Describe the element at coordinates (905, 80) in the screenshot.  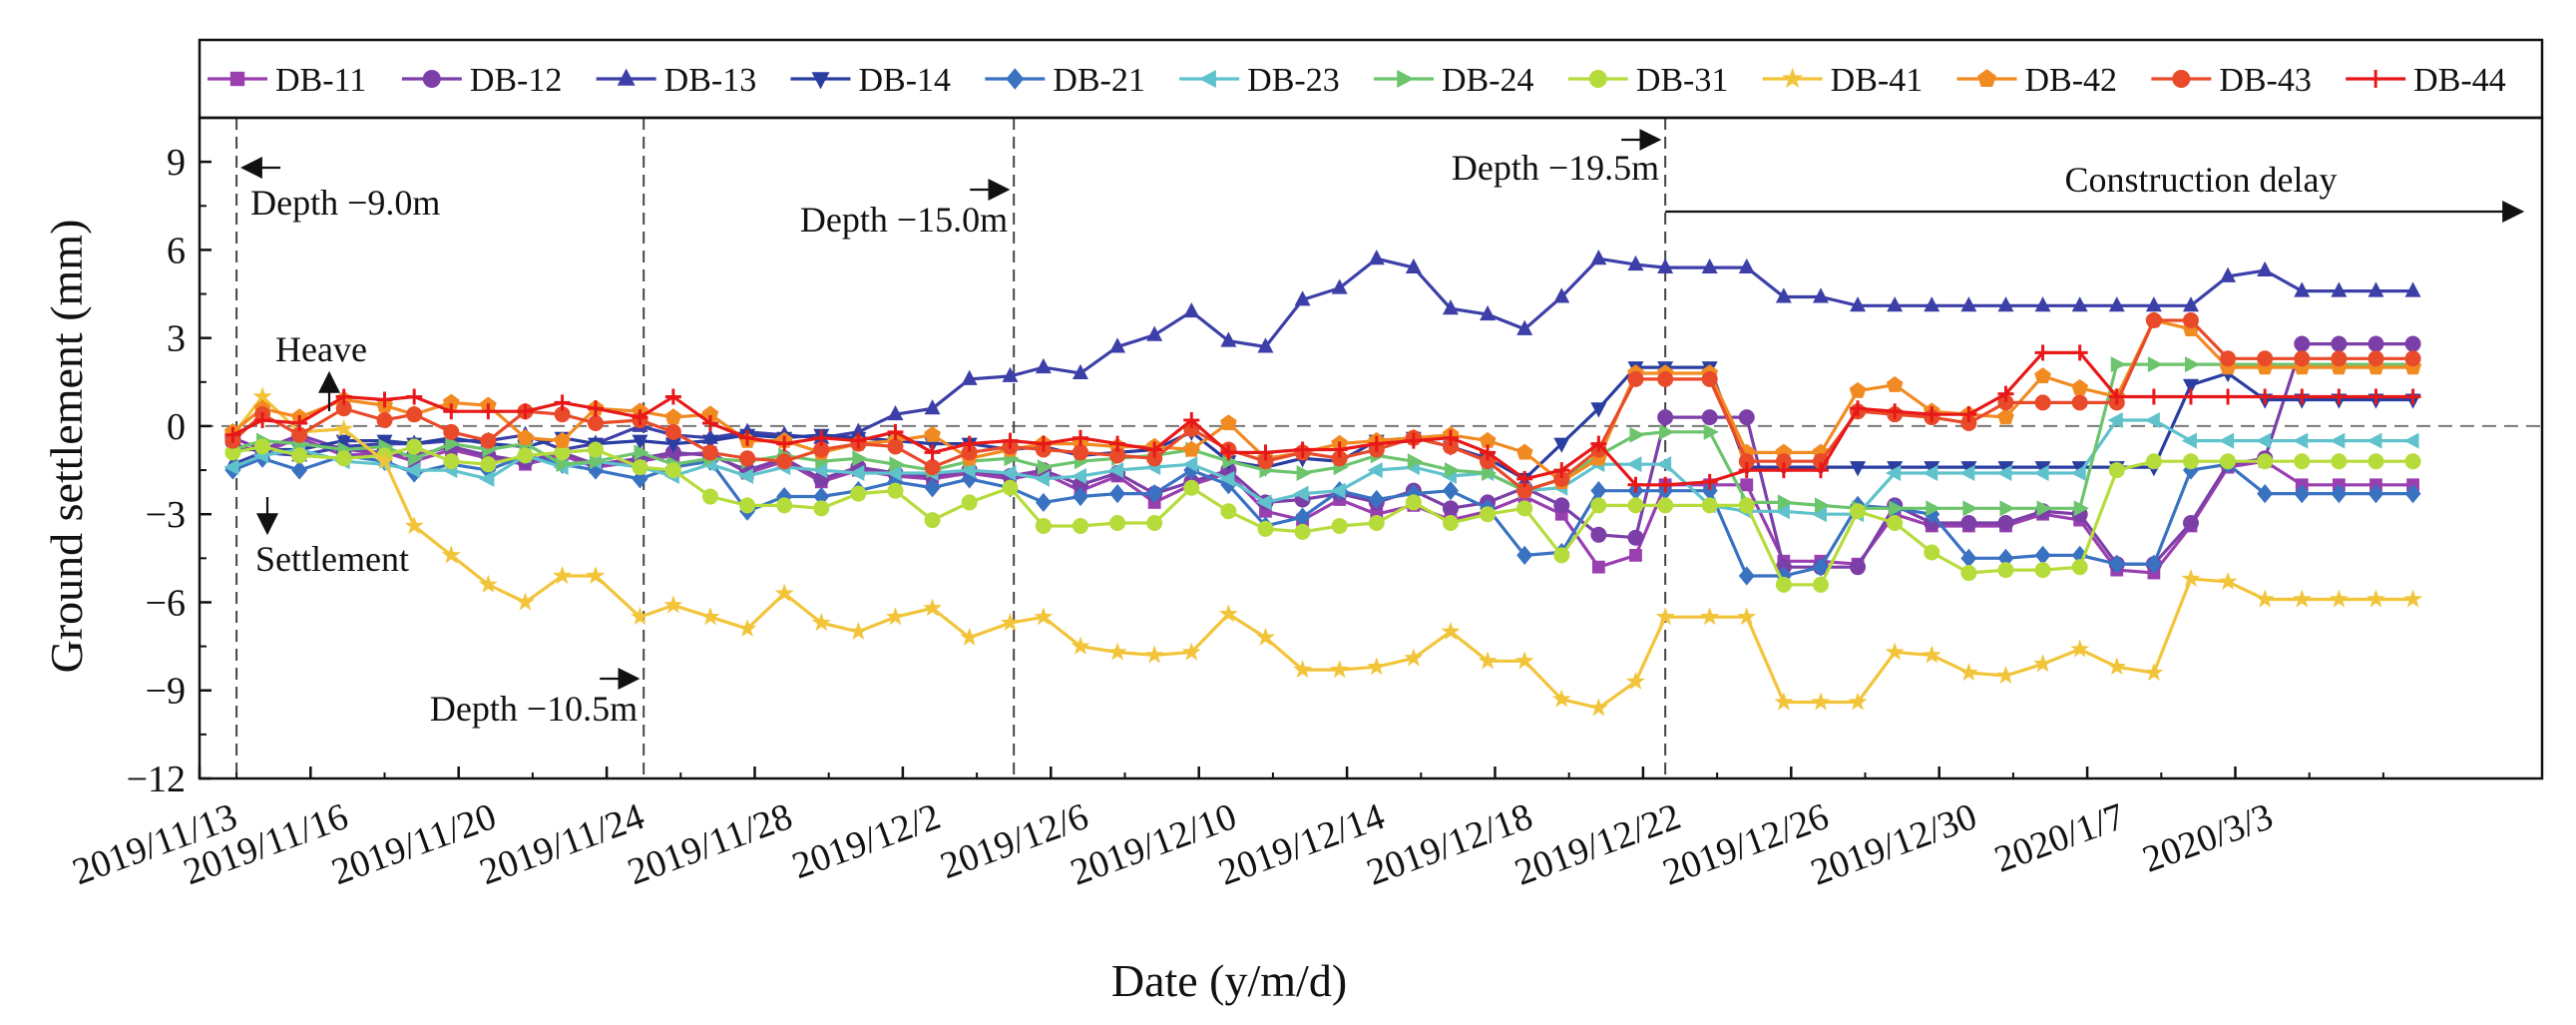
I see `legend-label: DB-14` at that location.